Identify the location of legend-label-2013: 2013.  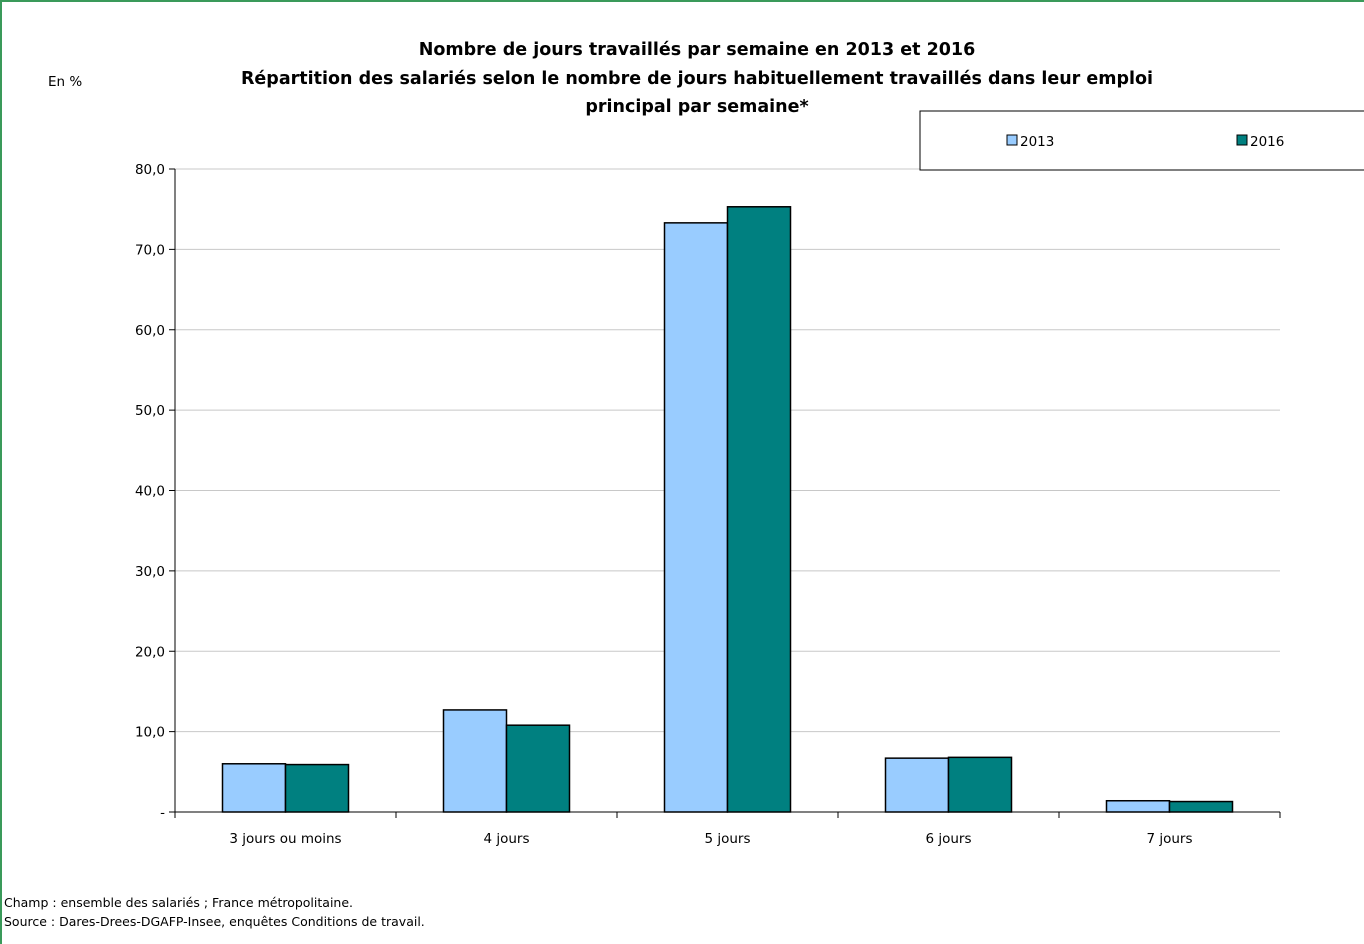
(1037, 142).